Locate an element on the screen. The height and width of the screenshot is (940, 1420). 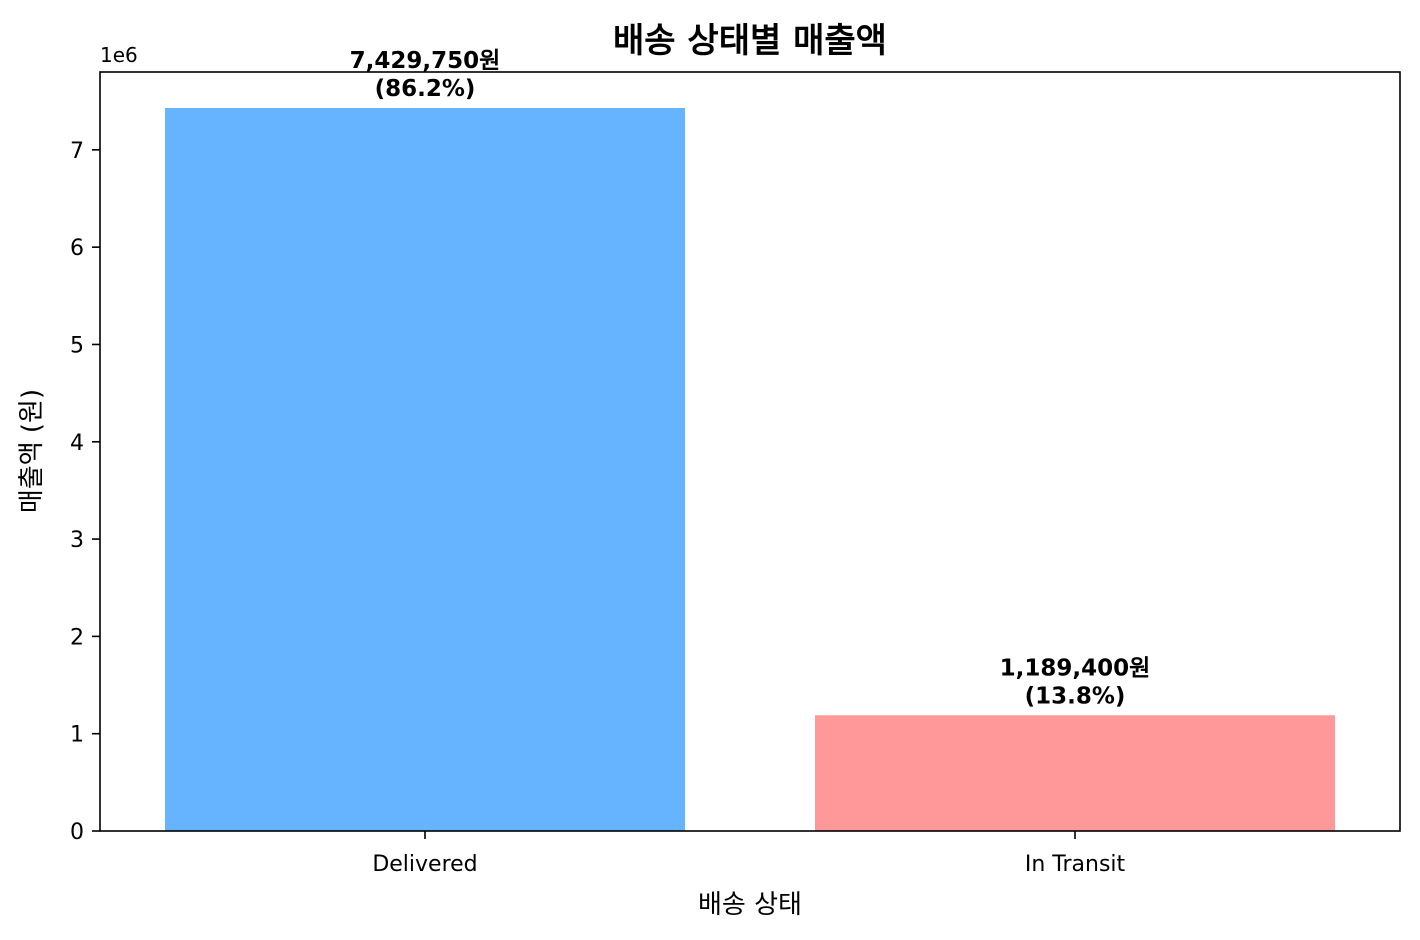
y-tick-label: 5 is located at coordinates (77, 345).